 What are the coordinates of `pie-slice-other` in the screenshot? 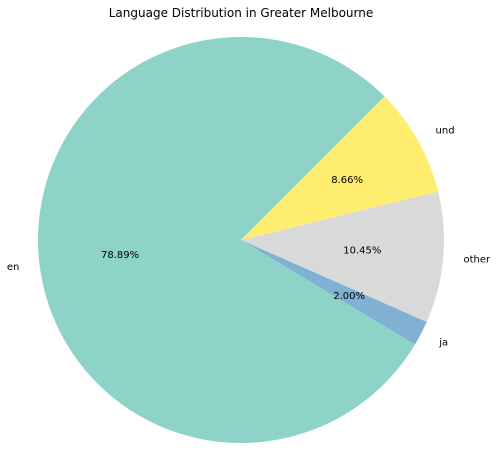 It's located at (342, 256).